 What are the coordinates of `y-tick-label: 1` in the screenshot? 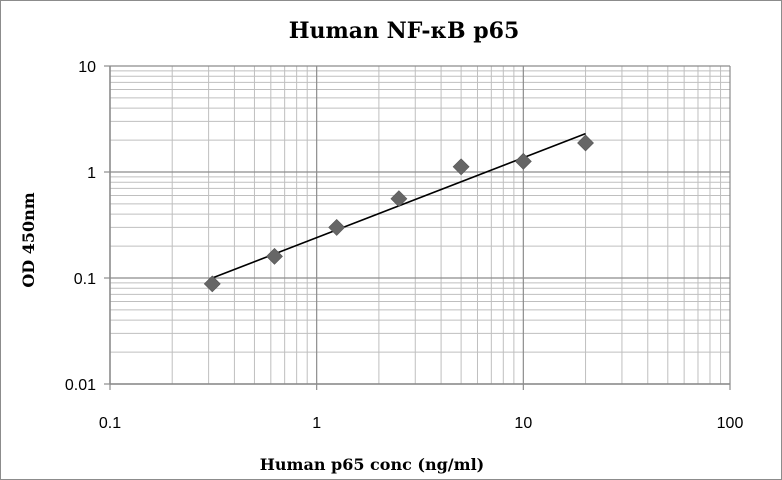 It's located at (91, 173).